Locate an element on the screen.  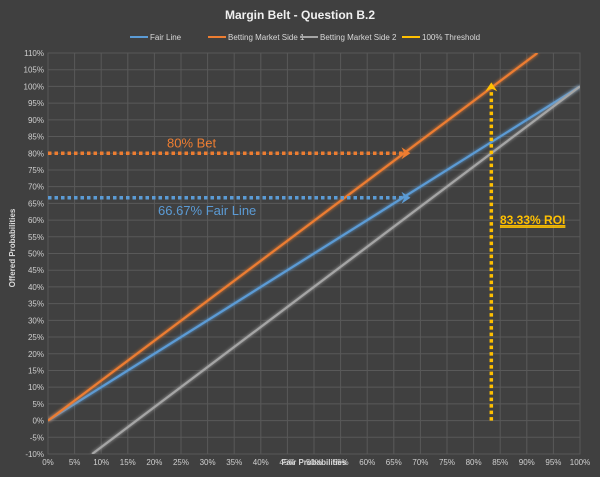
x-tick-label: 30% is located at coordinates (208, 462).